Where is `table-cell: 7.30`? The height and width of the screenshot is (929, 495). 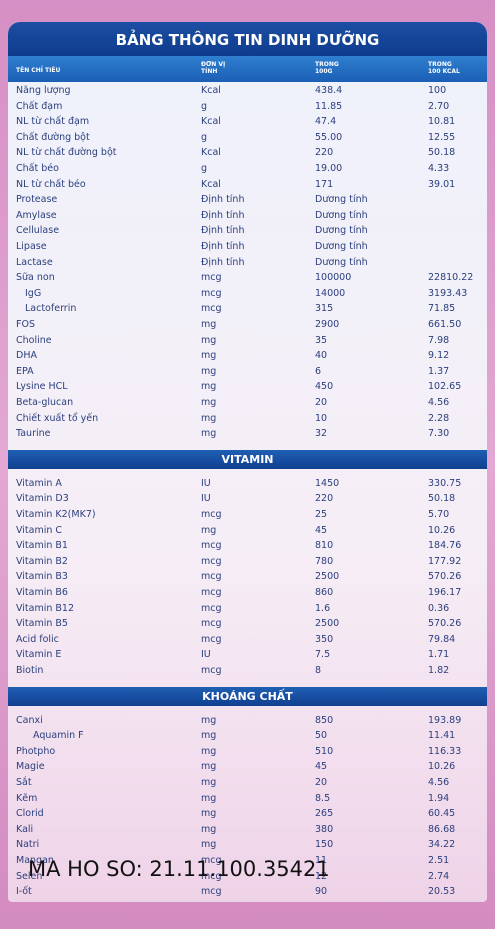
table-cell: 7.30 is located at coordinates (439, 434).